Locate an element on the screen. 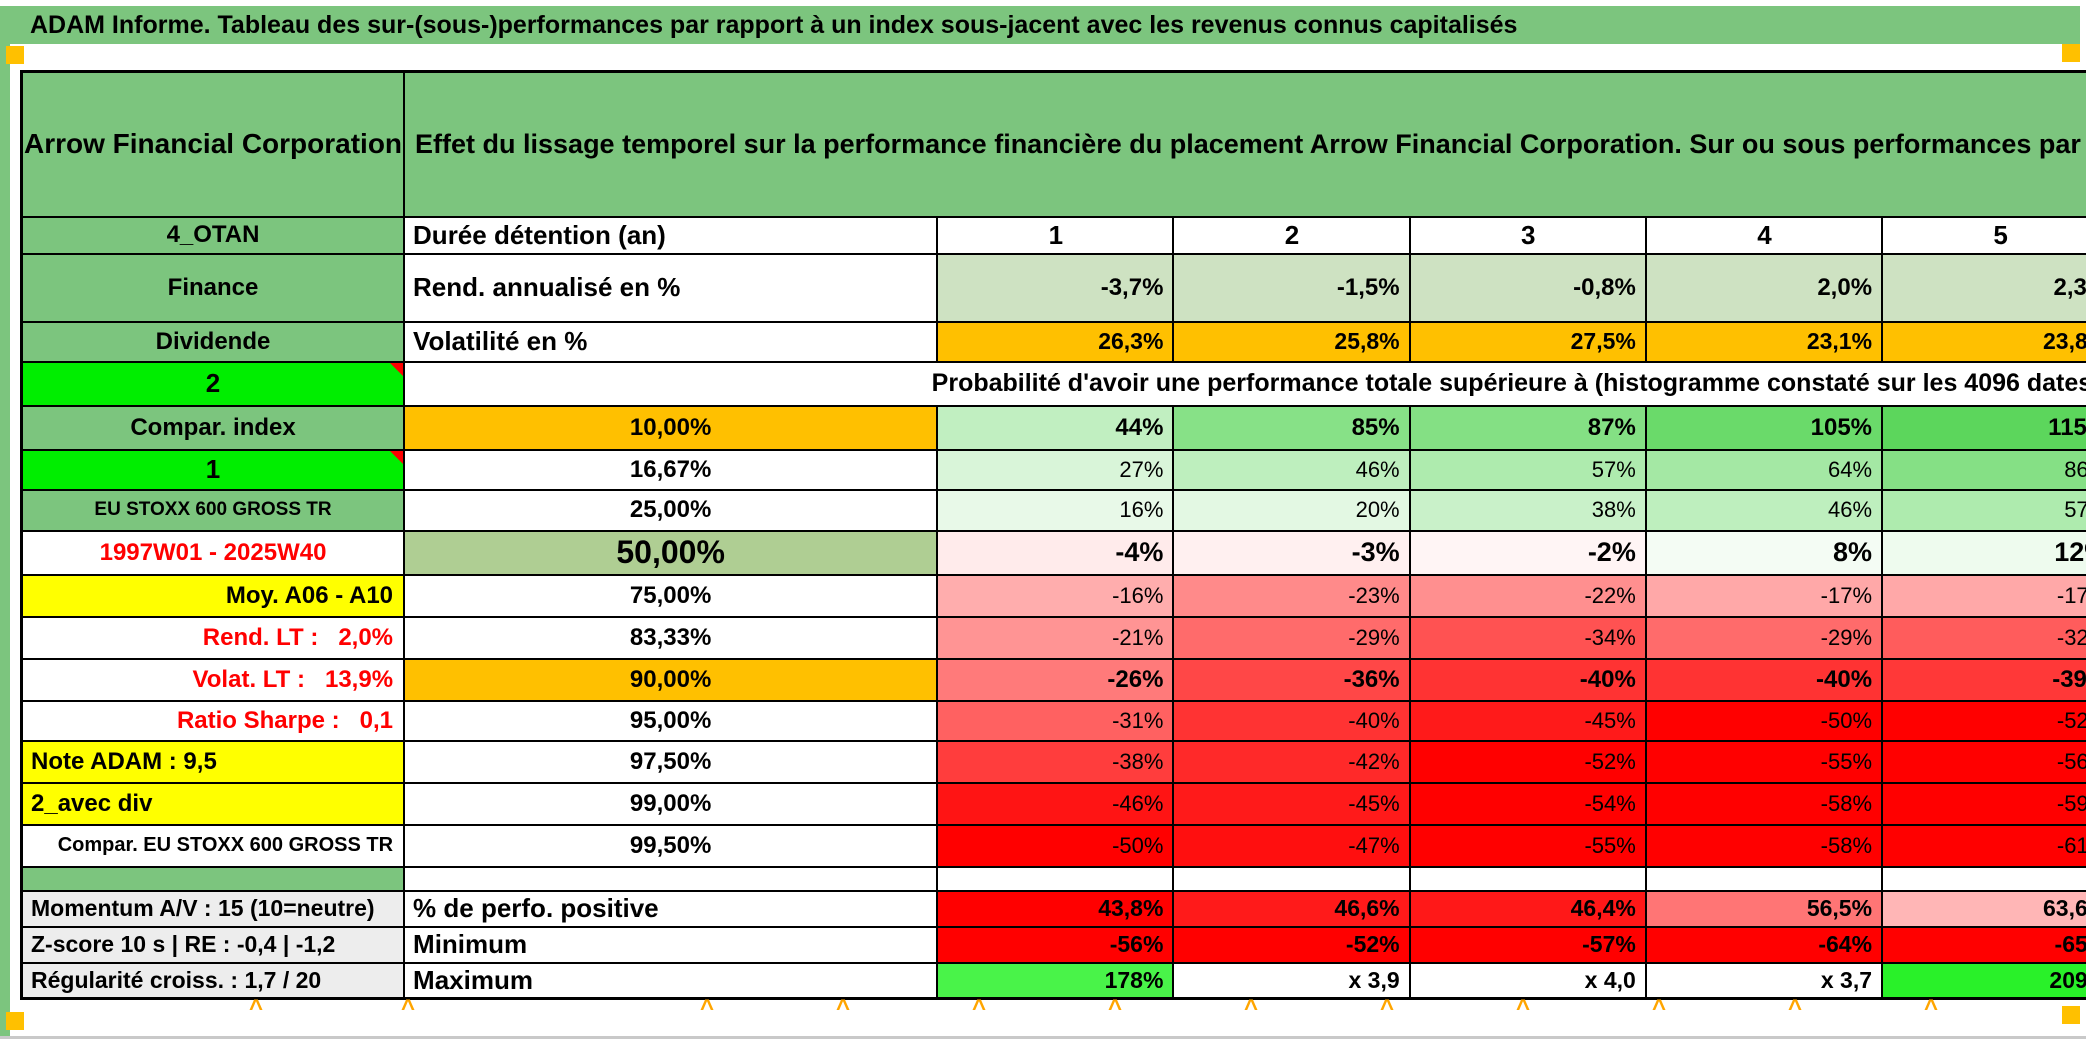  value-cell: -3,7% is located at coordinates (1055, 287).